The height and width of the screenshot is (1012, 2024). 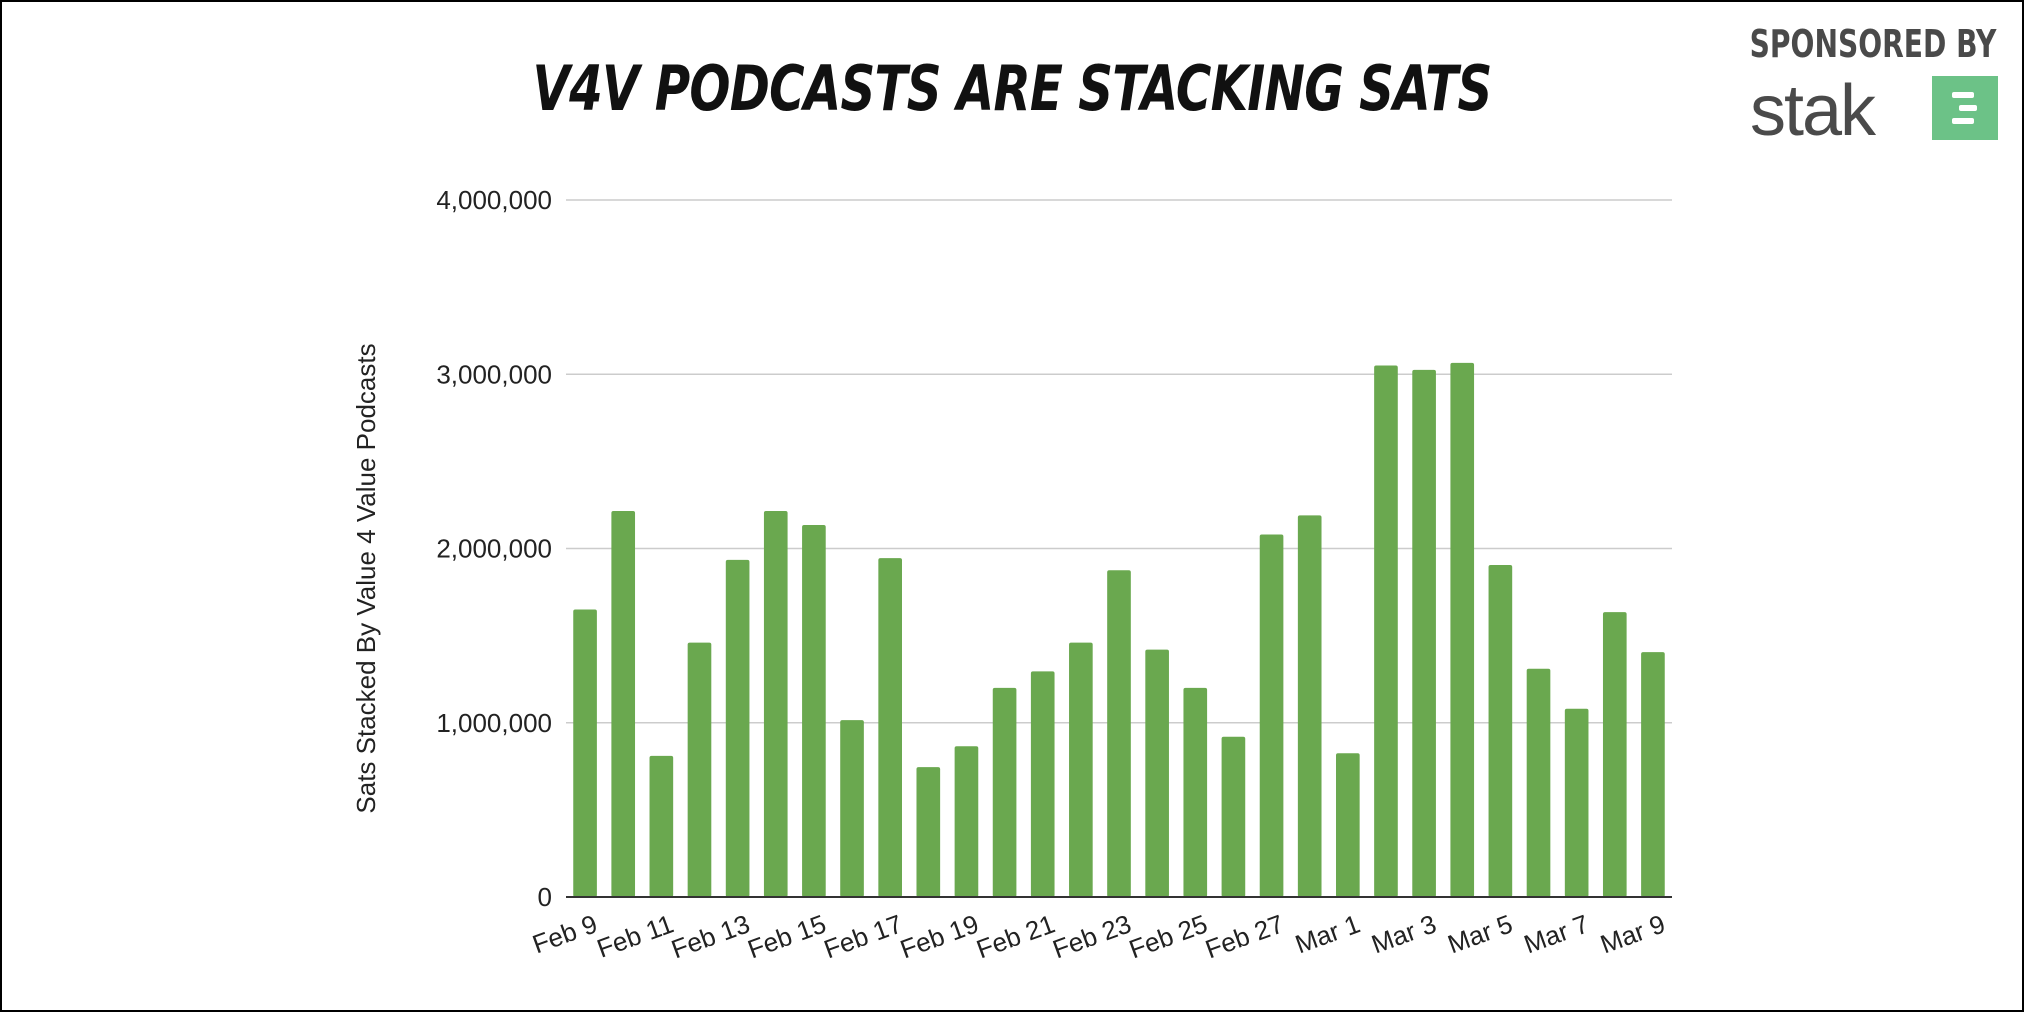 What do you see at coordinates (1556, 933) in the screenshot?
I see `x-tick-label: Mar 7` at bounding box center [1556, 933].